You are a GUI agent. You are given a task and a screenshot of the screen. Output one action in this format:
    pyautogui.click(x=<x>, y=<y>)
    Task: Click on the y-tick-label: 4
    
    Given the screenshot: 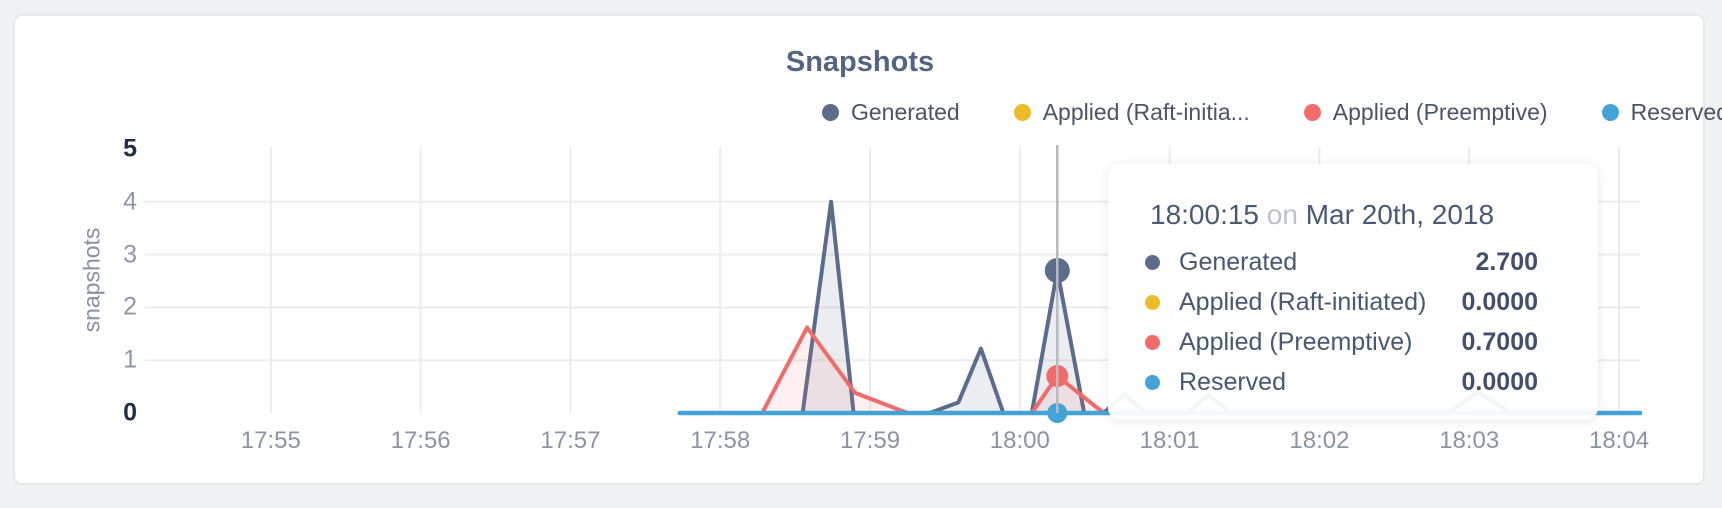 What is the action you would take?
    pyautogui.click(x=130, y=201)
    